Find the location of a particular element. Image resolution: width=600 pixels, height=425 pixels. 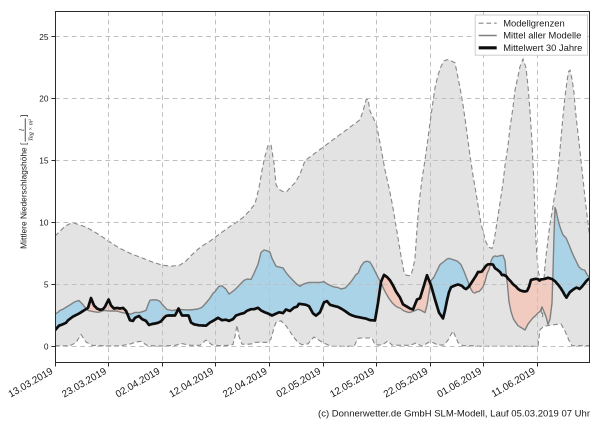

svg-text: Modellgrenzen is located at coordinates (534, 22).